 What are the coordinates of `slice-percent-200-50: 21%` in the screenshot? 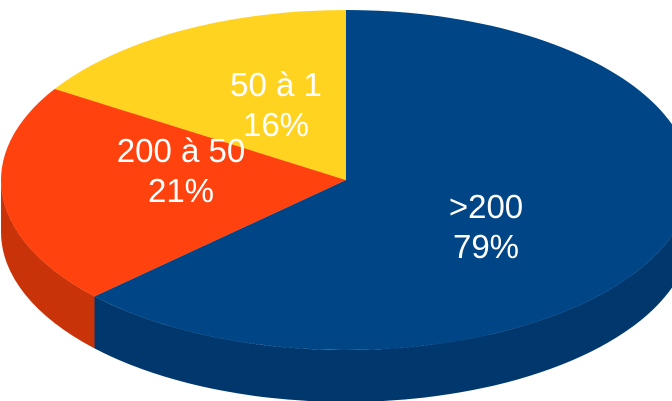 It's located at (181, 190).